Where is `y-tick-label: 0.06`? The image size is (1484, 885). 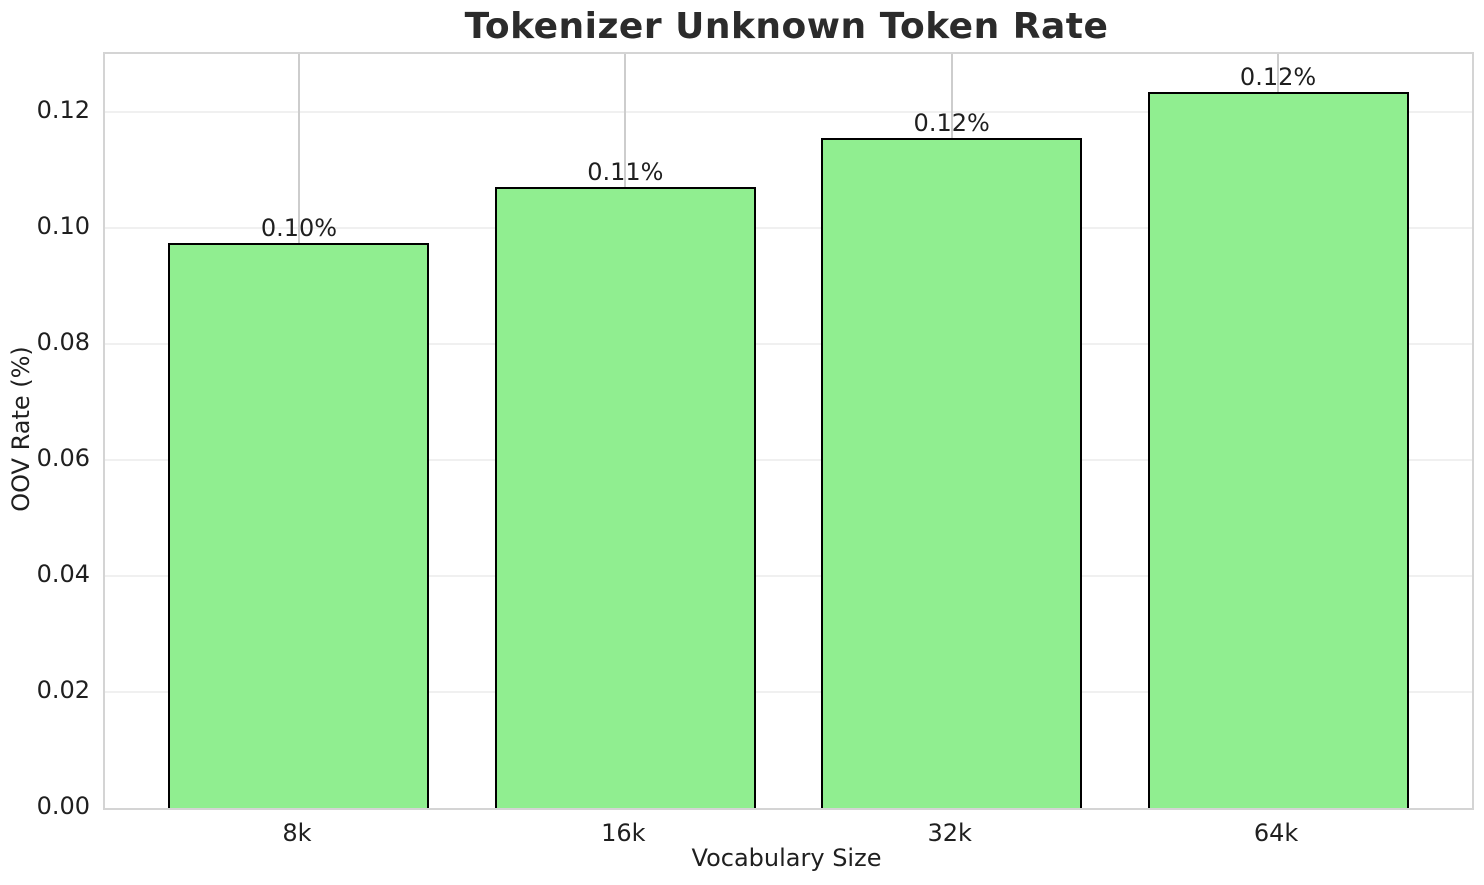
y-tick-label: 0.06 is located at coordinates (63, 458).